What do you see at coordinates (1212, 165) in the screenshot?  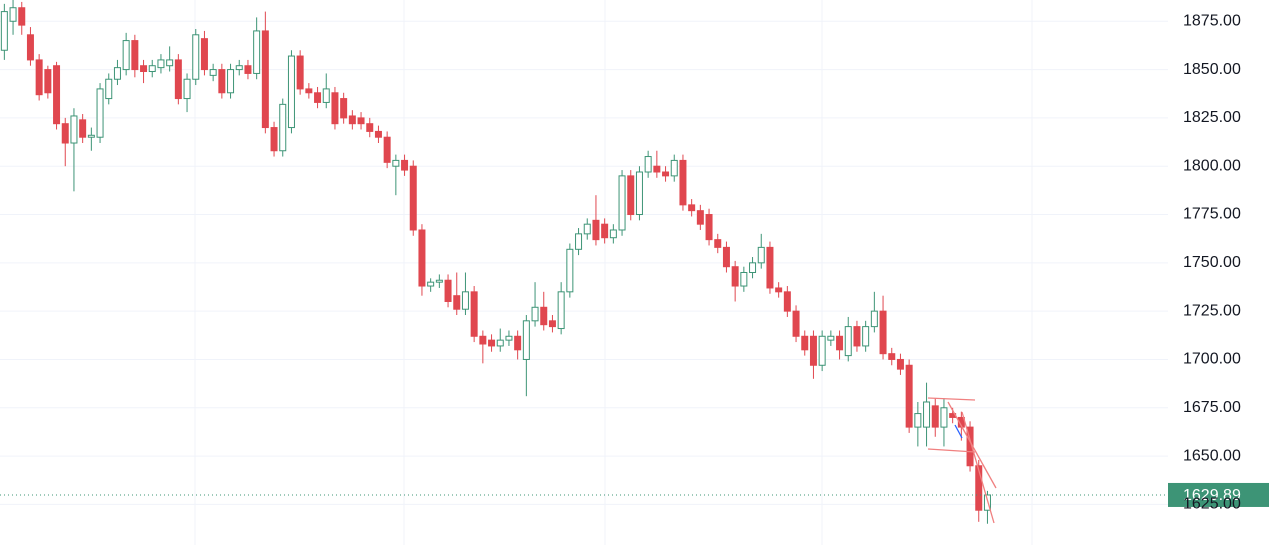 I see `y-tick-label: 1800.00` at bounding box center [1212, 165].